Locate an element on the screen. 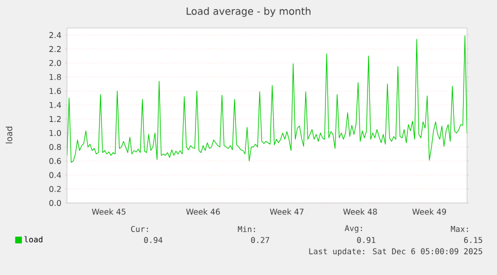  chart-title: Load average - by month is located at coordinates (248, 12).